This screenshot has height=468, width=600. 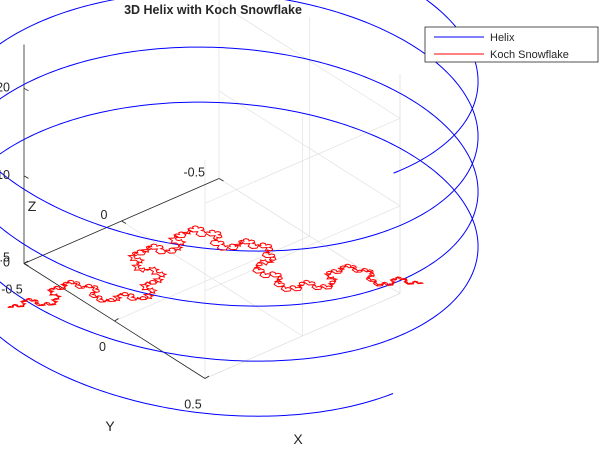 What do you see at coordinates (12, 290) in the screenshot?
I see `x-tick-label: -0.5` at bounding box center [12, 290].